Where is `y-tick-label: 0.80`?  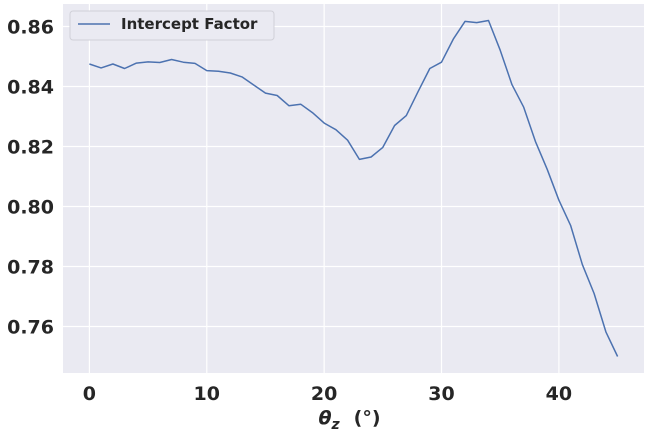 y-tick-label: 0.80 is located at coordinates (30, 208).